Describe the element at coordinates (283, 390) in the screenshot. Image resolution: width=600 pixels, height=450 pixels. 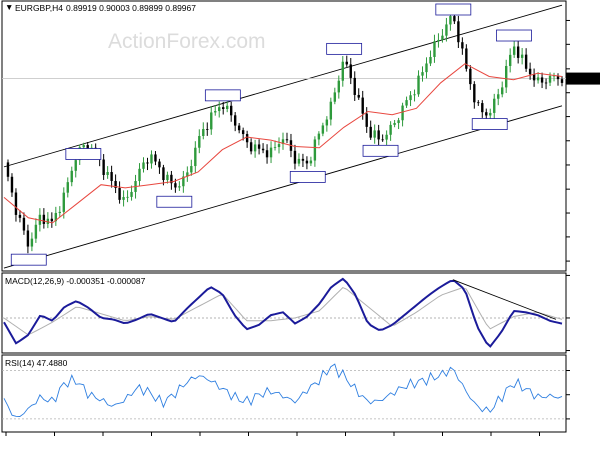
I see `rsi-line` at that location.